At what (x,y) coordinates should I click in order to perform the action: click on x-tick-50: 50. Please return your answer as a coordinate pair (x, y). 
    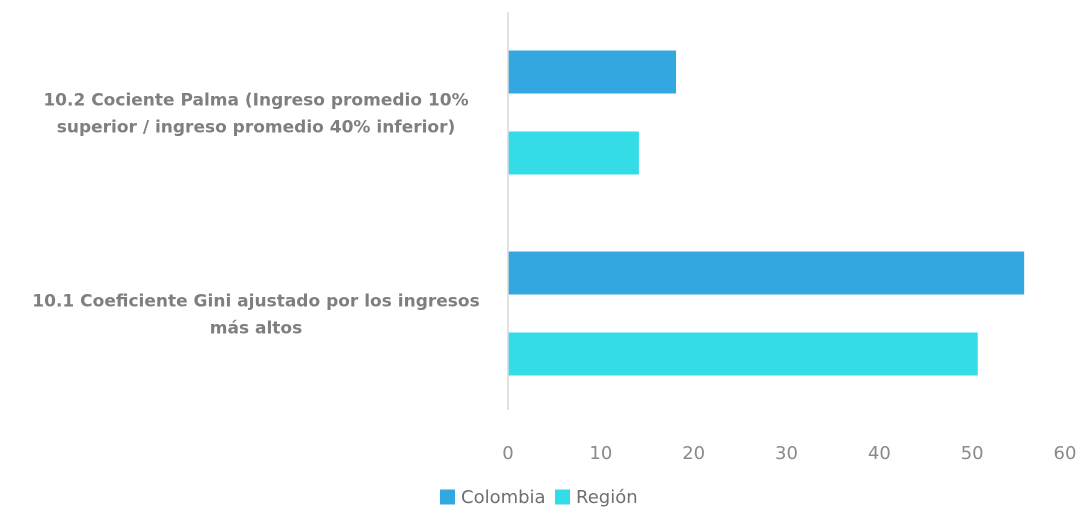
    Looking at the image, I should click on (972, 453).